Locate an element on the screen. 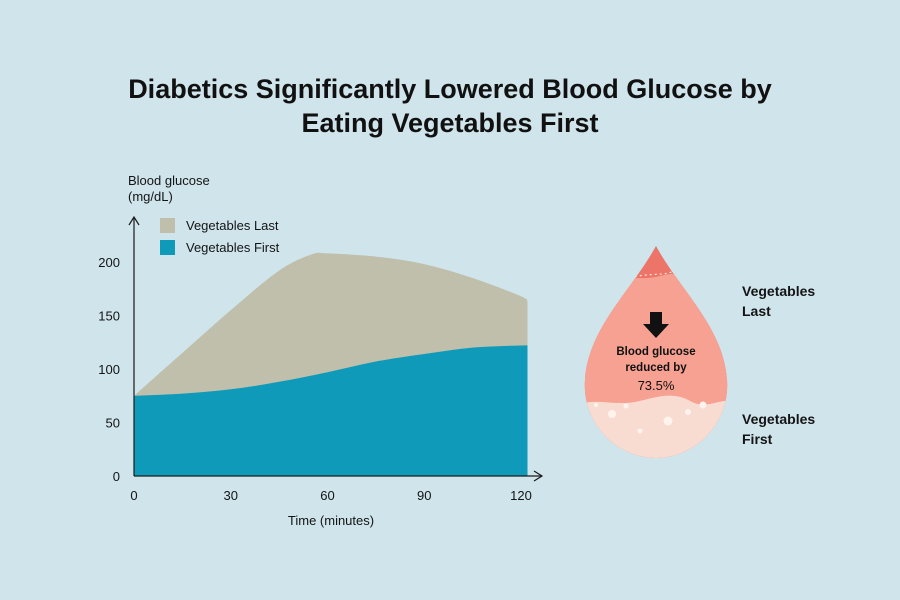 Image resolution: width=900 pixels, height=600 pixels. x-tick-label: 60 is located at coordinates (327, 495).